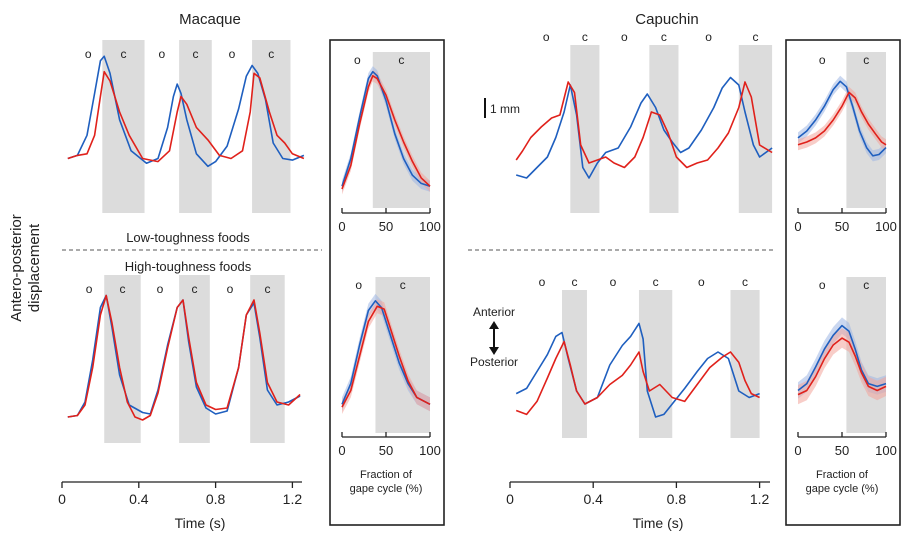 Image resolution: width=908 pixels, height=543 pixels. Describe the element at coordinates (16, 268) in the screenshot. I see `y-axis-label-line1: Antero-posterior` at that location.